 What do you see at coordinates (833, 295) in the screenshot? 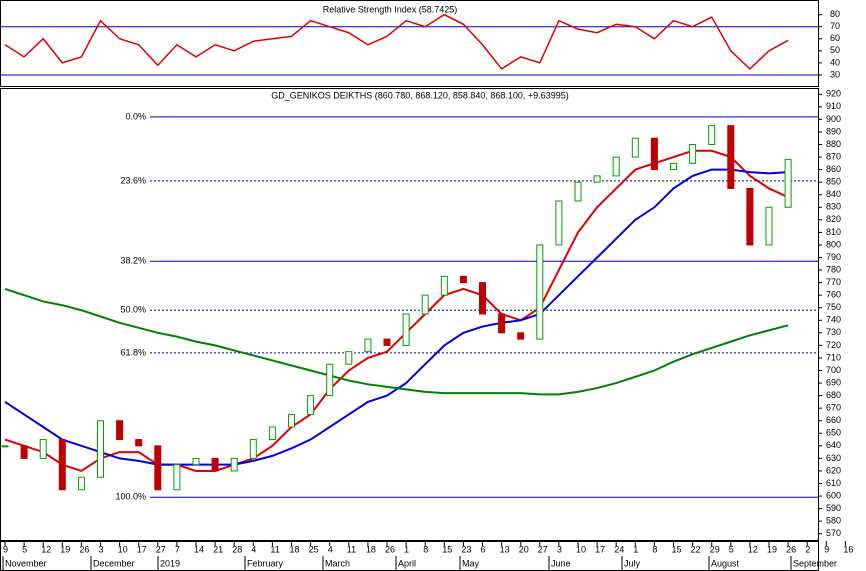
I see `y-tick-label: 760` at bounding box center [833, 295].